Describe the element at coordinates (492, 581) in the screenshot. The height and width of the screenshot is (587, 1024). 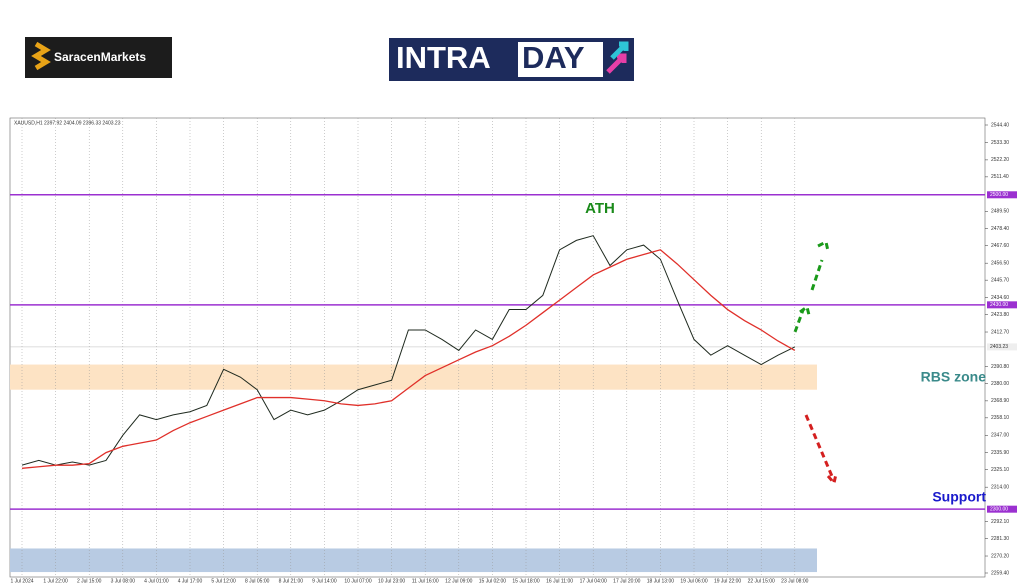
I see `x-tick-label: 15 Jul 02:00` at that location.